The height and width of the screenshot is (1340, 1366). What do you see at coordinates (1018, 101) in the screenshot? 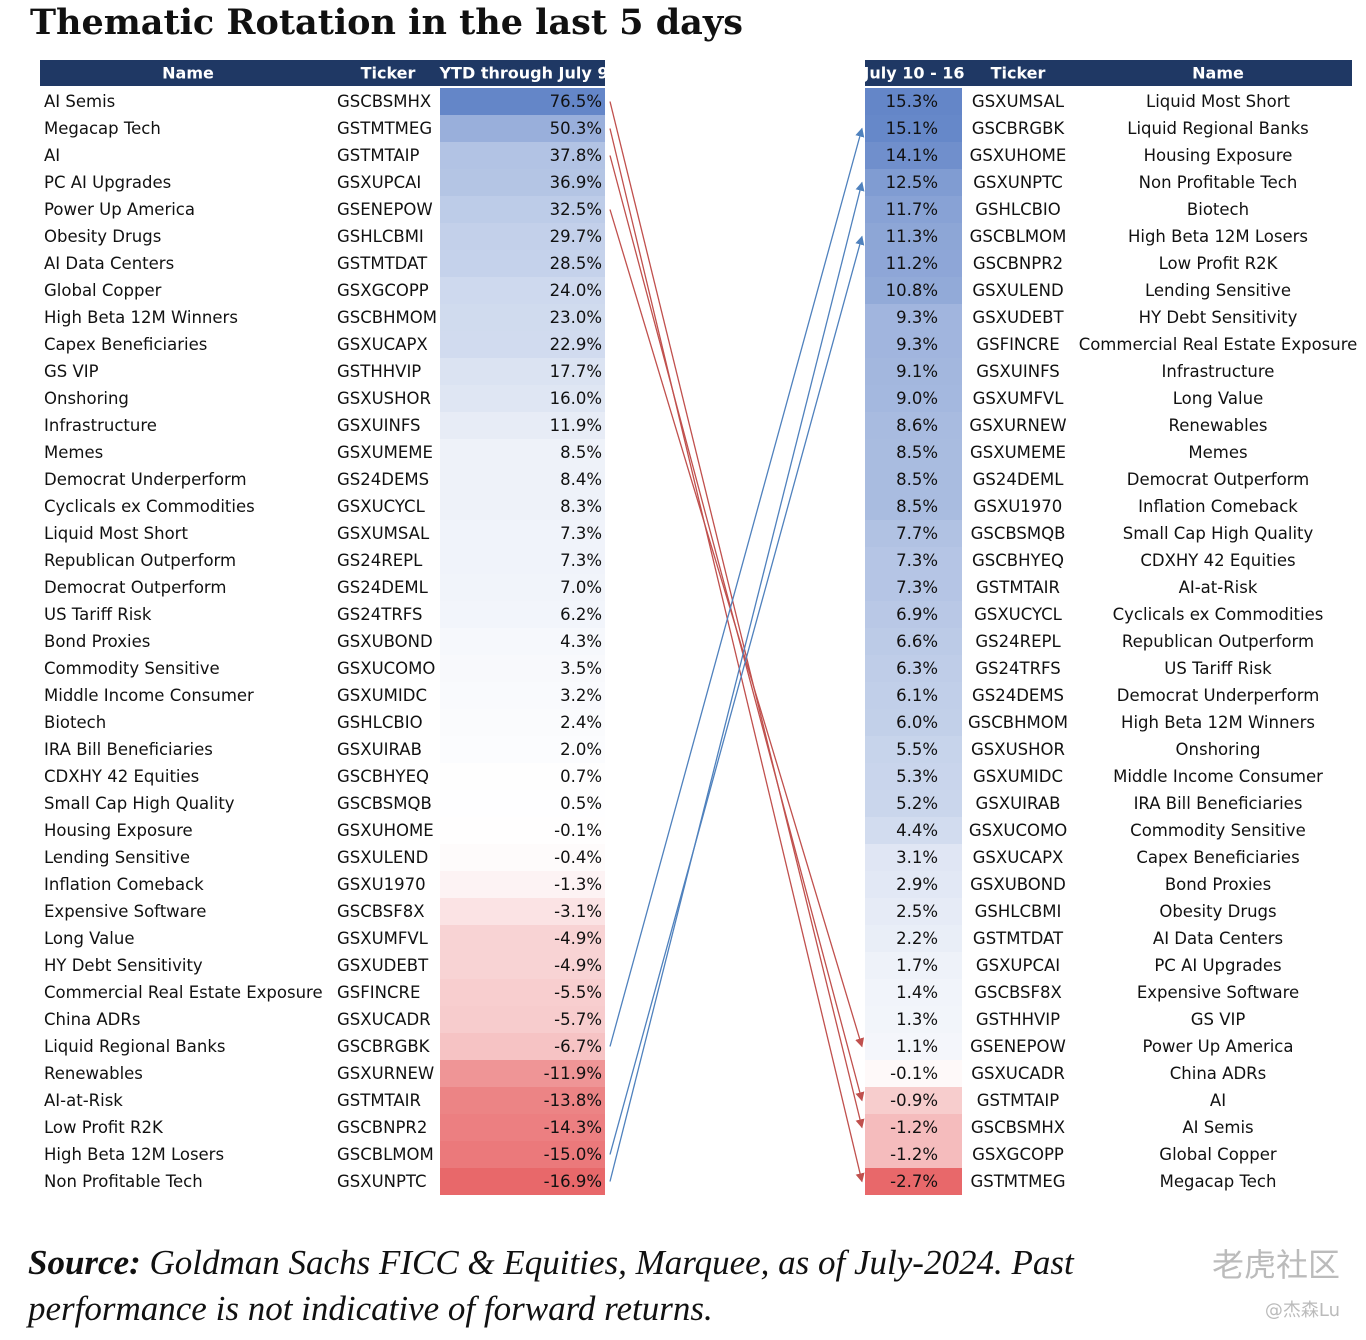
I see `cell-text: GSXUMSAL` at bounding box center [1018, 101].